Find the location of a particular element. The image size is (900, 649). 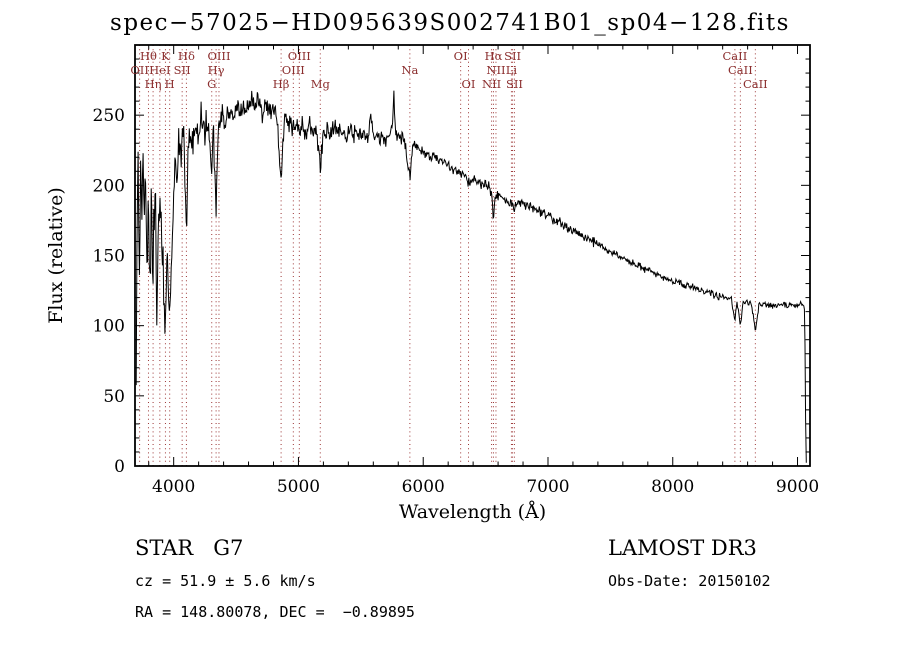

spectral-line-label: Na is located at coordinates (409, 70).